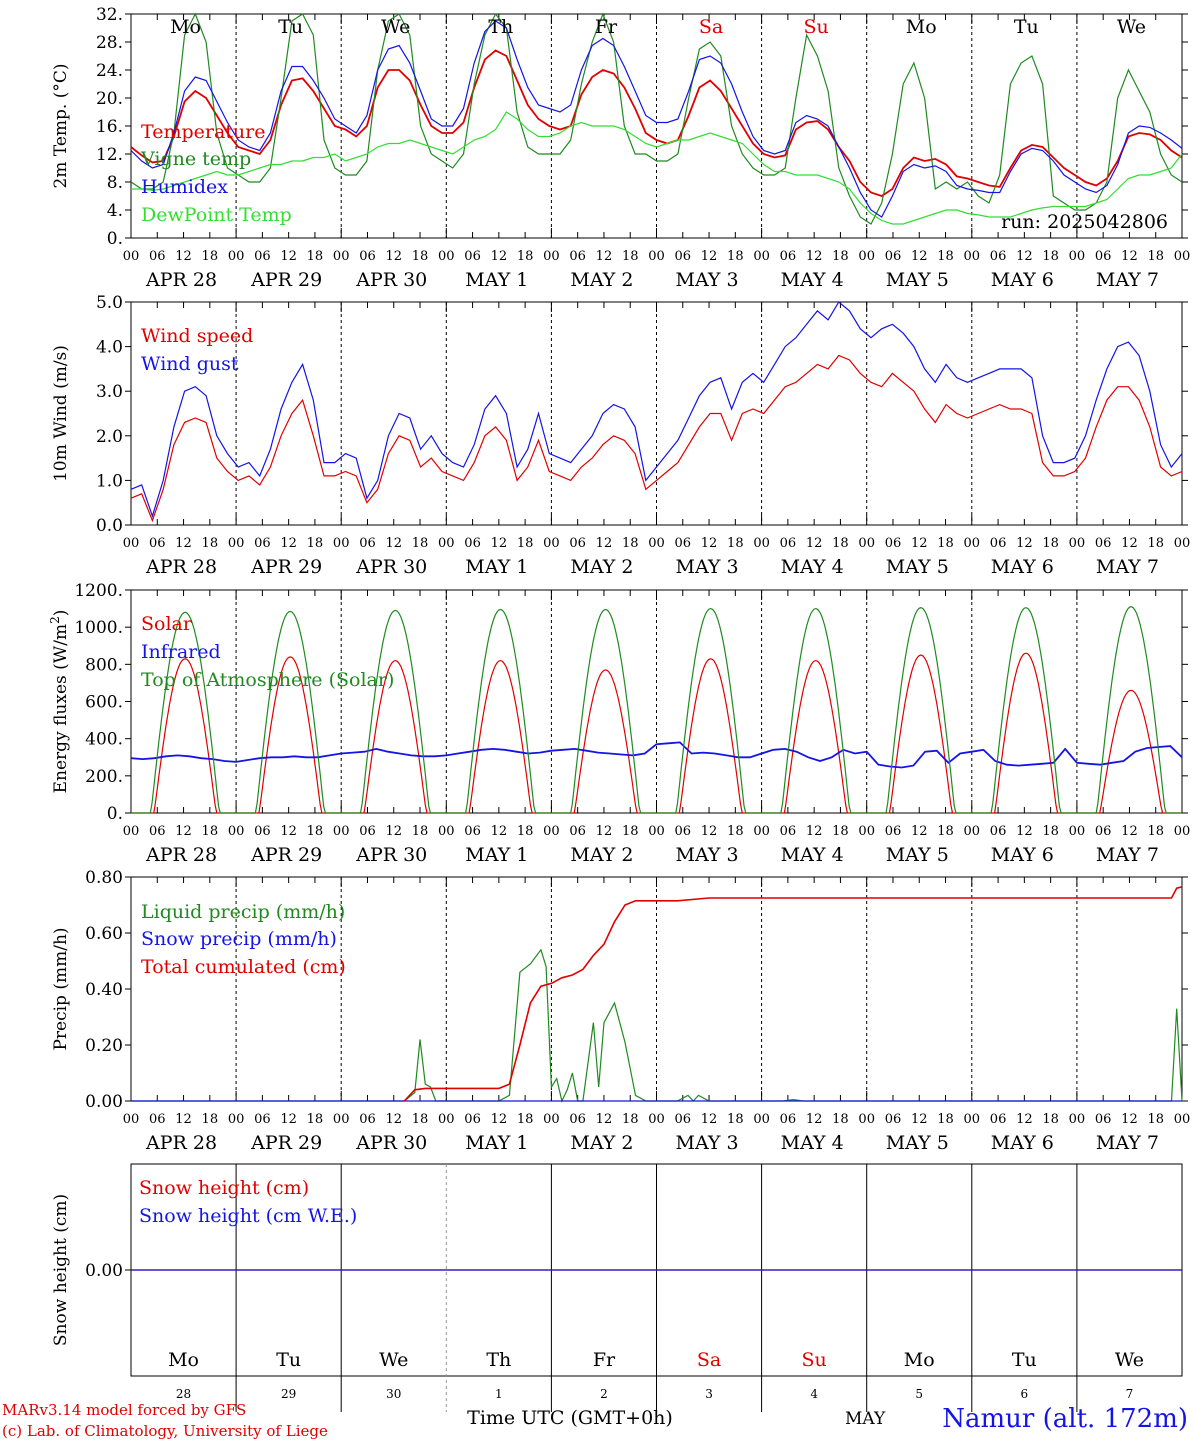 This screenshot has width=1194, height=1440. Describe the element at coordinates (167, 624) in the screenshot. I see `legend-item: Solar` at that location.